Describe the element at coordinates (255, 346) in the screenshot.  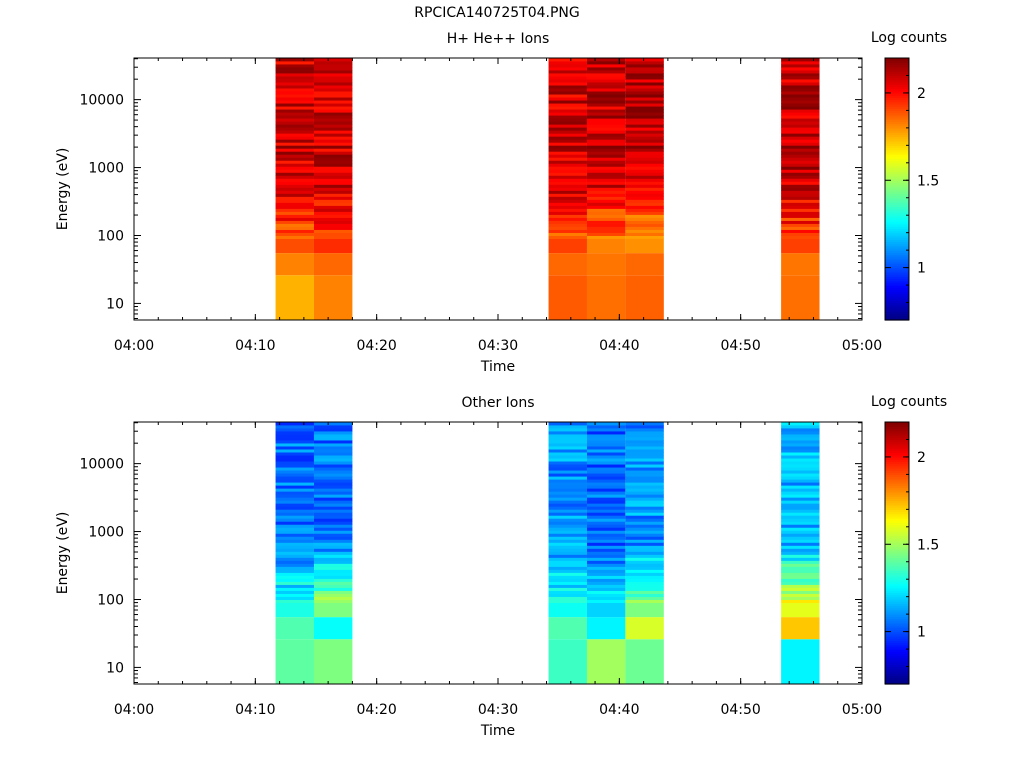
I see `x-tick-label: 04:10` at that location.